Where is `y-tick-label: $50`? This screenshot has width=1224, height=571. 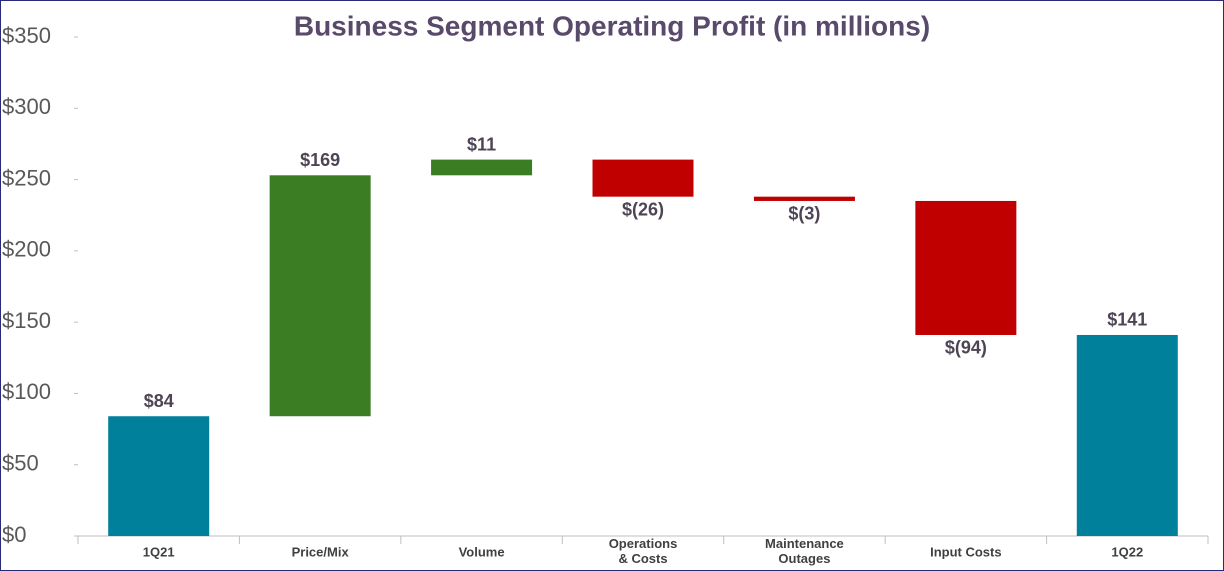 y-tick-label: $50 is located at coordinates (20, 463).